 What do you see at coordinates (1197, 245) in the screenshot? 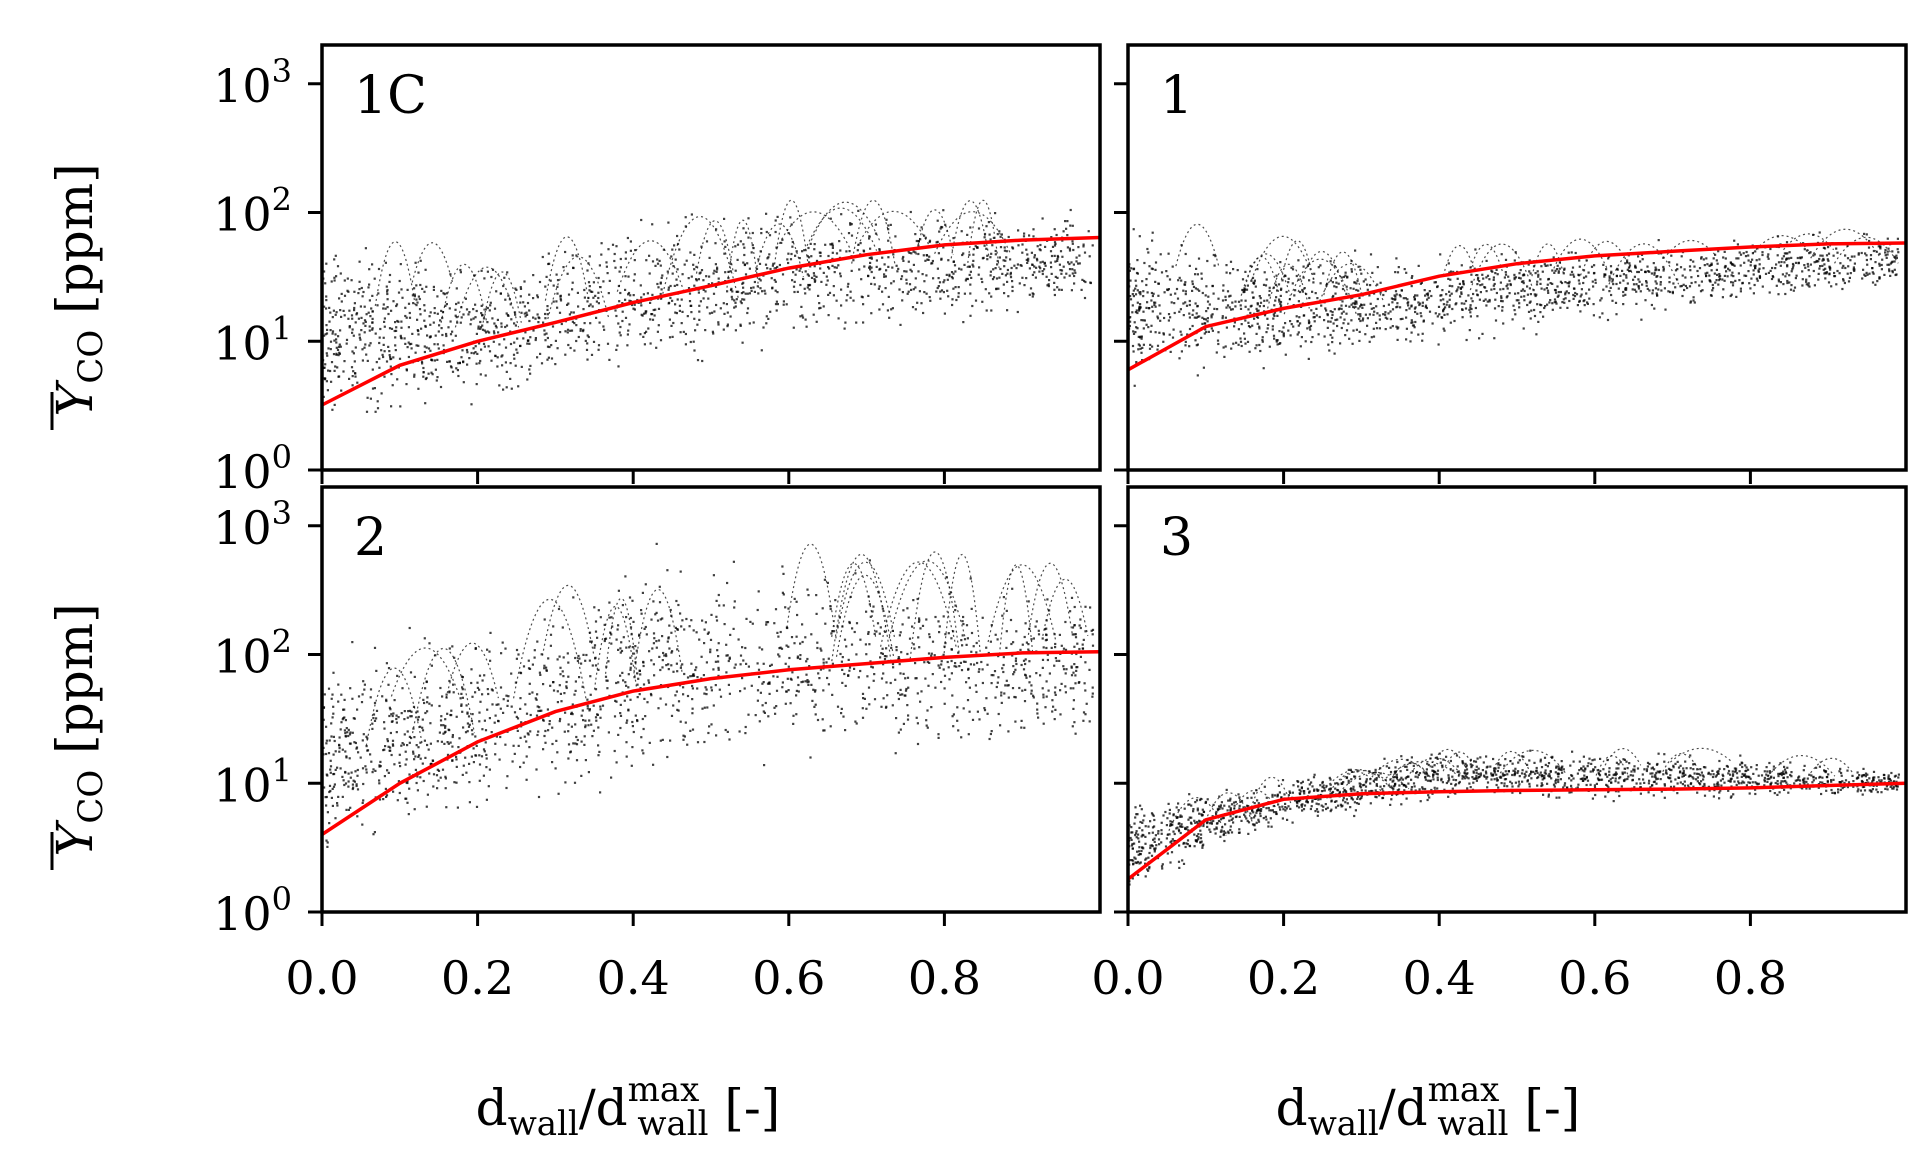
I see `trace-arc` at bounding box center [1197, 245].